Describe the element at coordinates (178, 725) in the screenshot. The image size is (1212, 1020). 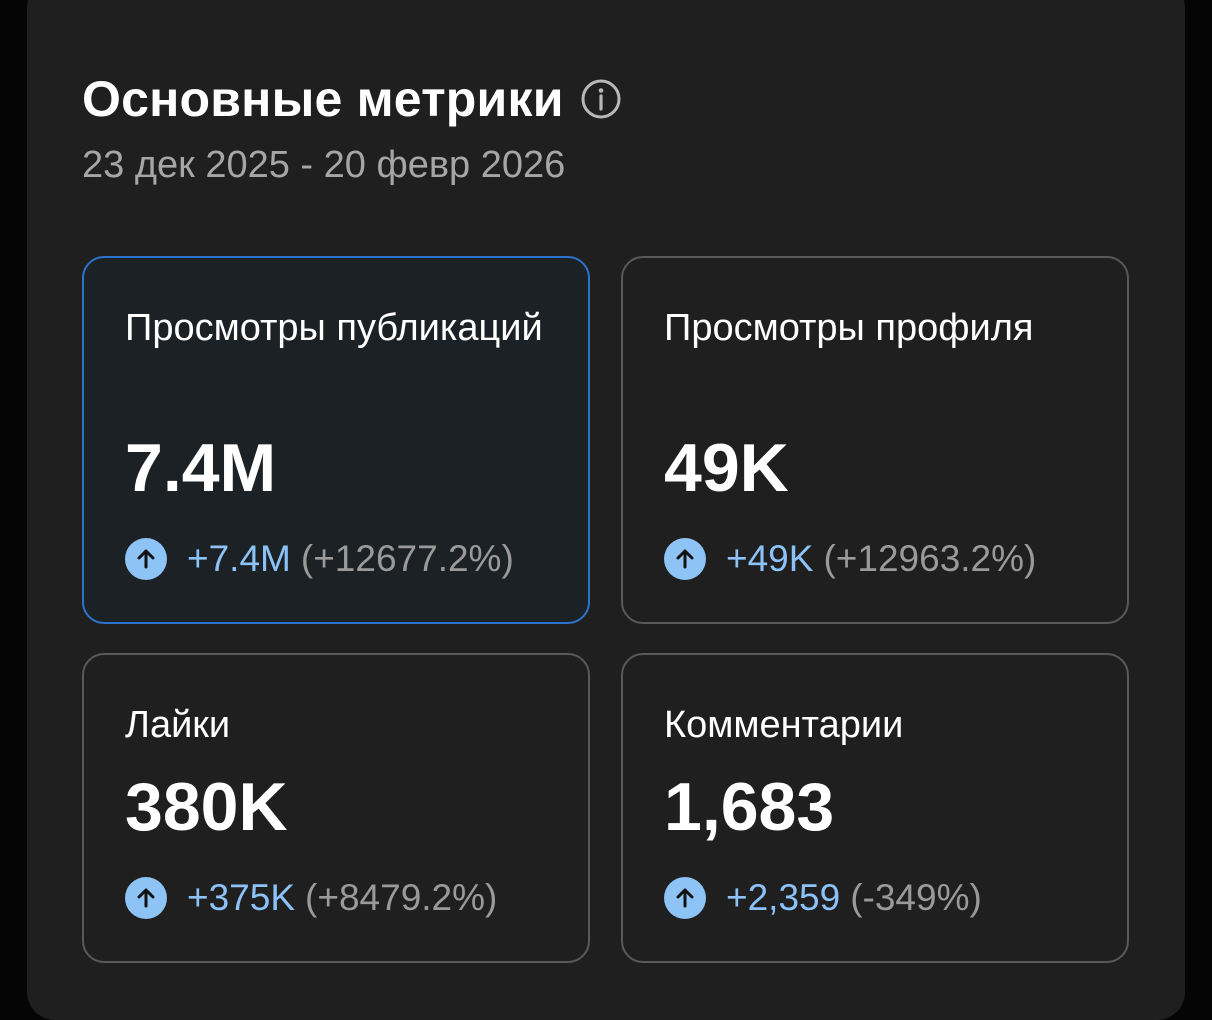
I see `metric-label: Лайки` at that location.